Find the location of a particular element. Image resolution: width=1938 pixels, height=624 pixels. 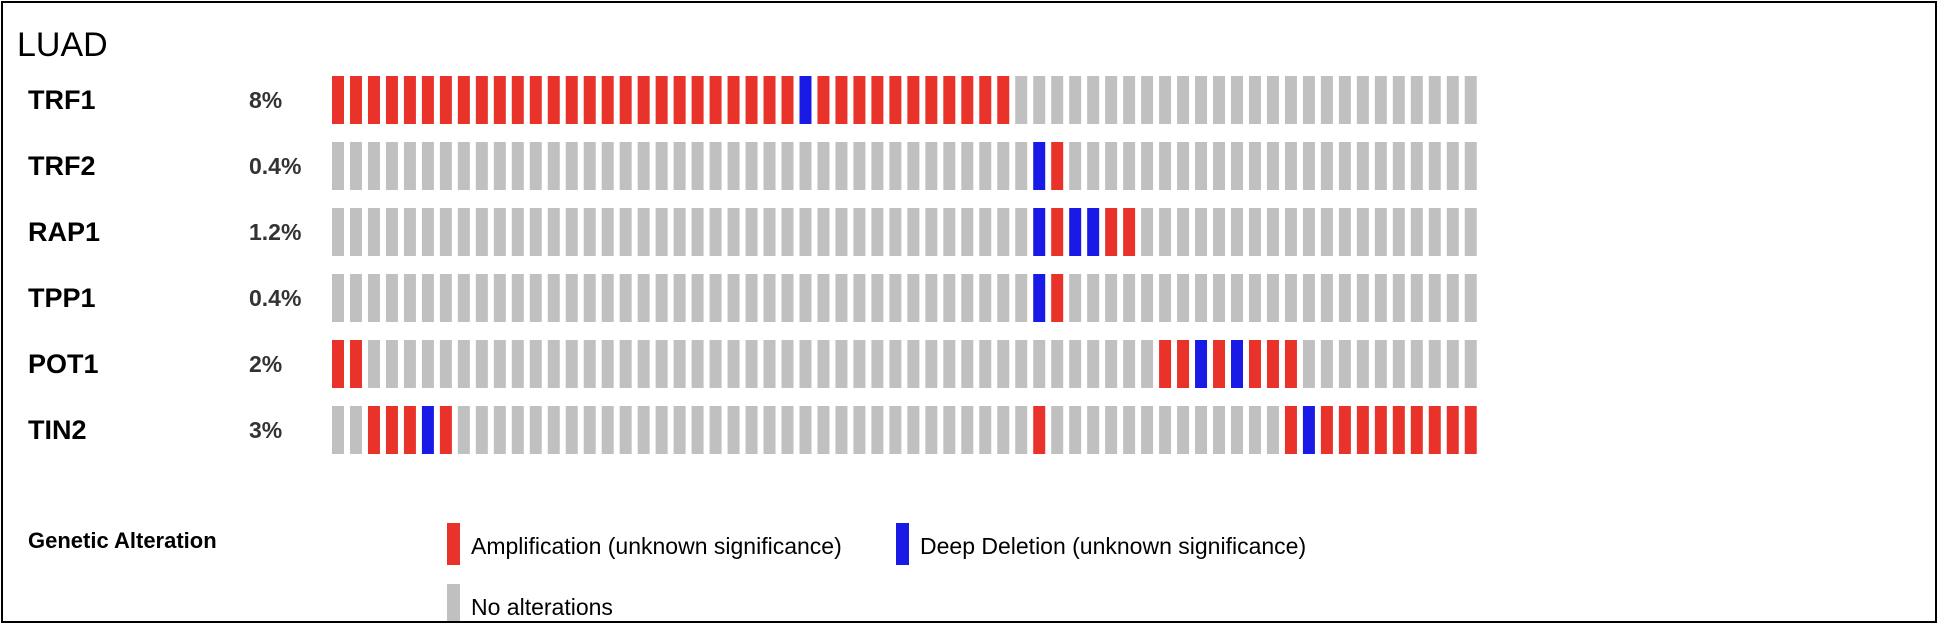

chart-title: LUAD is located at coordinates (62, 45).